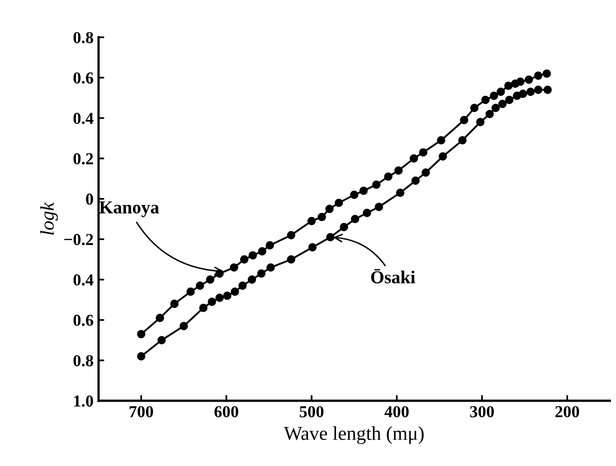 Image resolution: width=616 pixels, height=466 pixels. I want to click on x-tick-label: 300, so click(482, 412).